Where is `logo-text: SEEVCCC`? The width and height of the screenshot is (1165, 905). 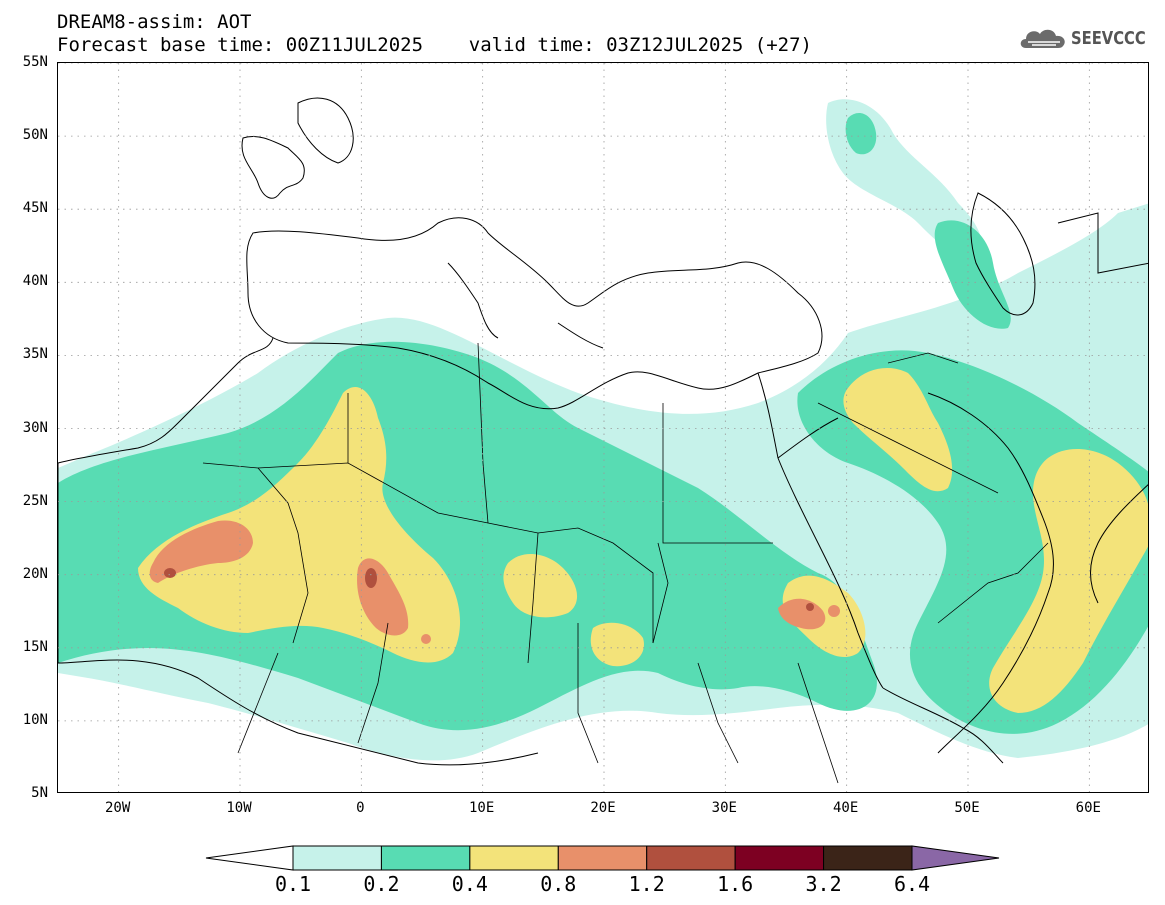 logo-text: SEEVCCC is located at coordinates (1108, 38).